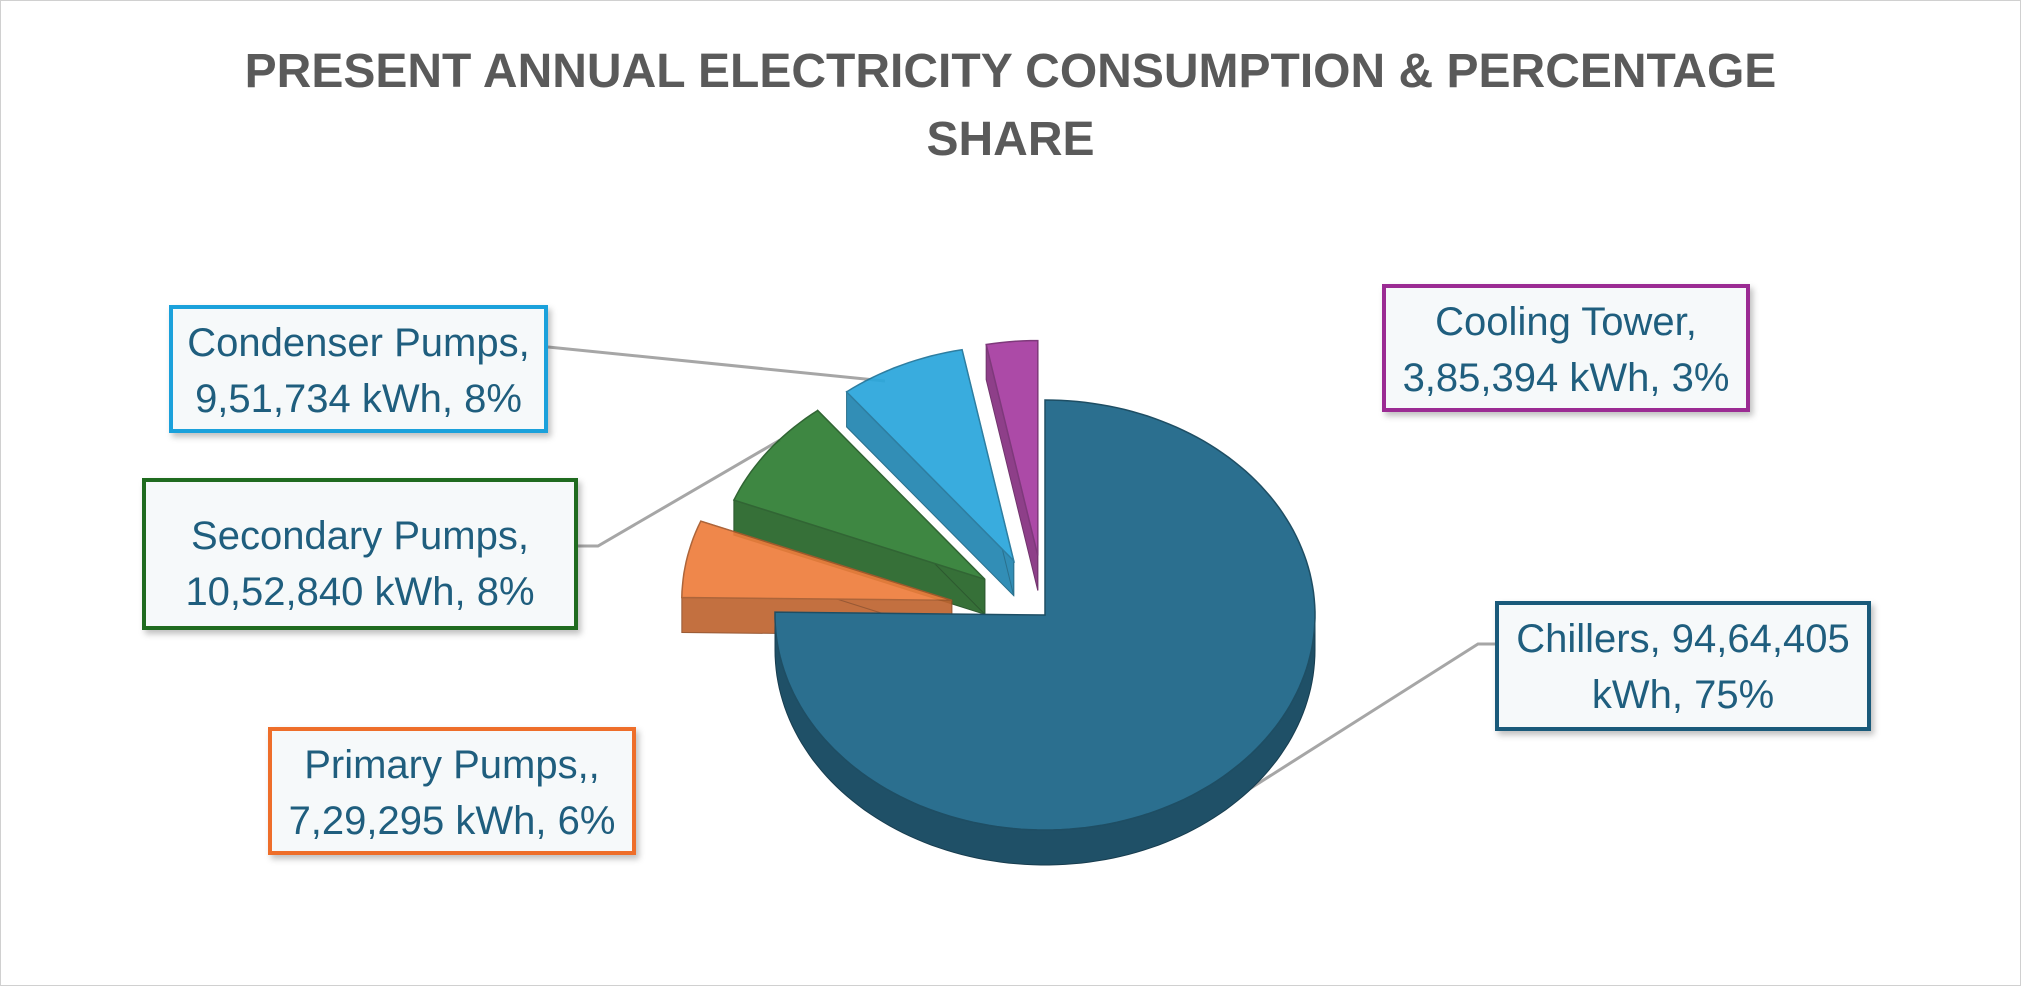  I want to click on data-label-secondary-pumps: Secondary Pumps, 10,52,840 kWh, 8%, so click(360, 554).